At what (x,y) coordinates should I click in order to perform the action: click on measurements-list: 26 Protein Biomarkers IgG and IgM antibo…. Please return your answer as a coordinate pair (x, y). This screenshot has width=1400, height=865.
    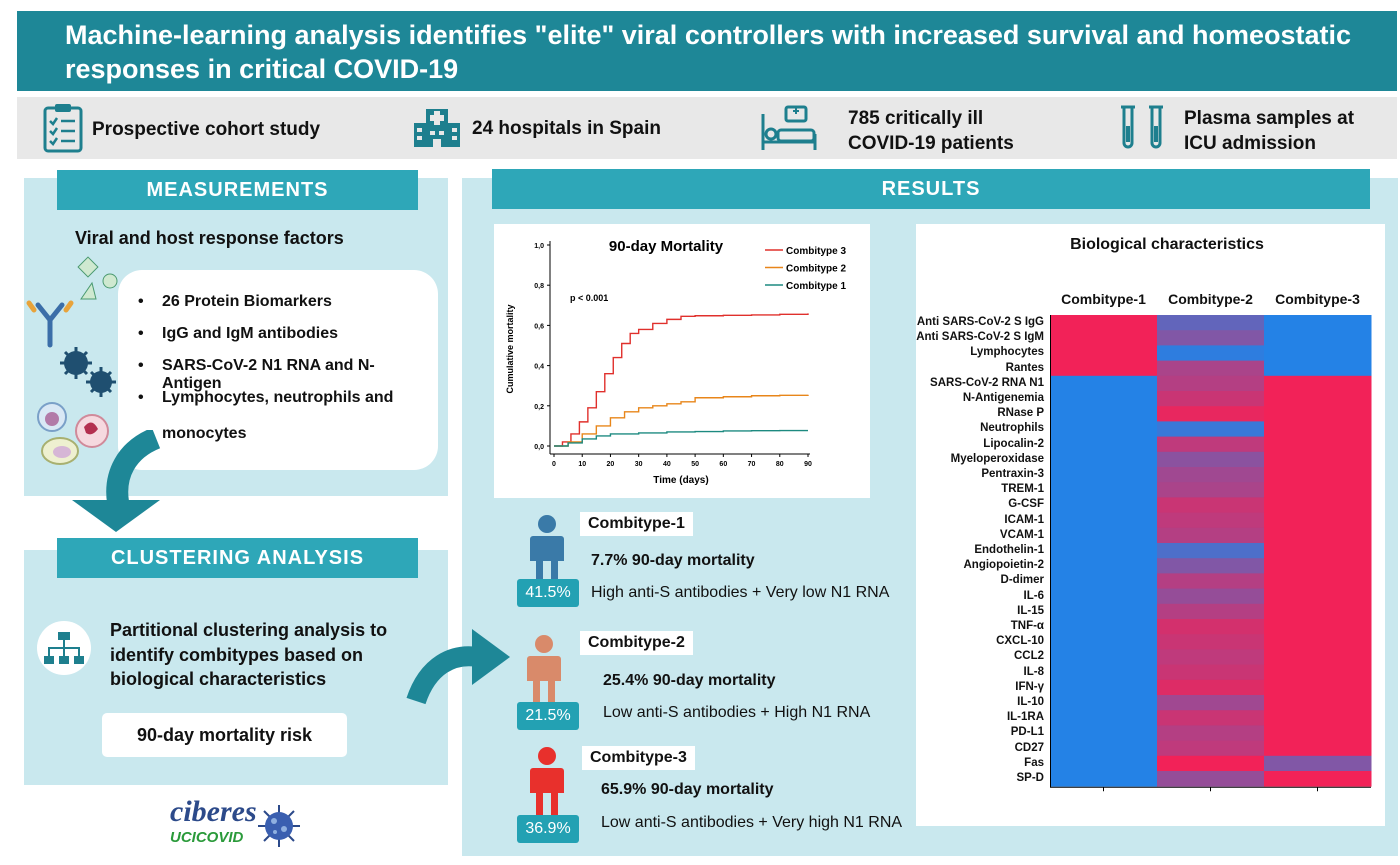
    Looking at the image, I should click on (284, 357).